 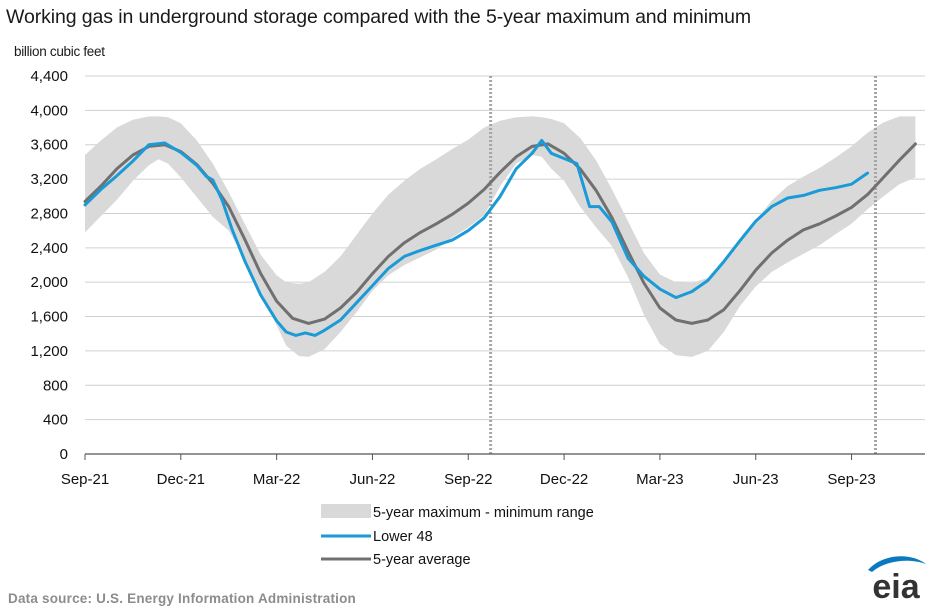 I want to click on y-tick-label: 1,600, so click(x=49, y=317).